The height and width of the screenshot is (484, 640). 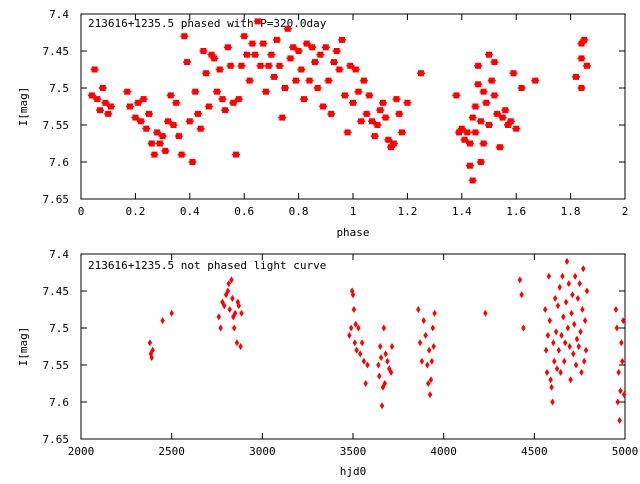 What do you see at coordinates (262, 451) in the screenshot?
I see `x-tick-label: 3000` at bounding box center [262, 451].